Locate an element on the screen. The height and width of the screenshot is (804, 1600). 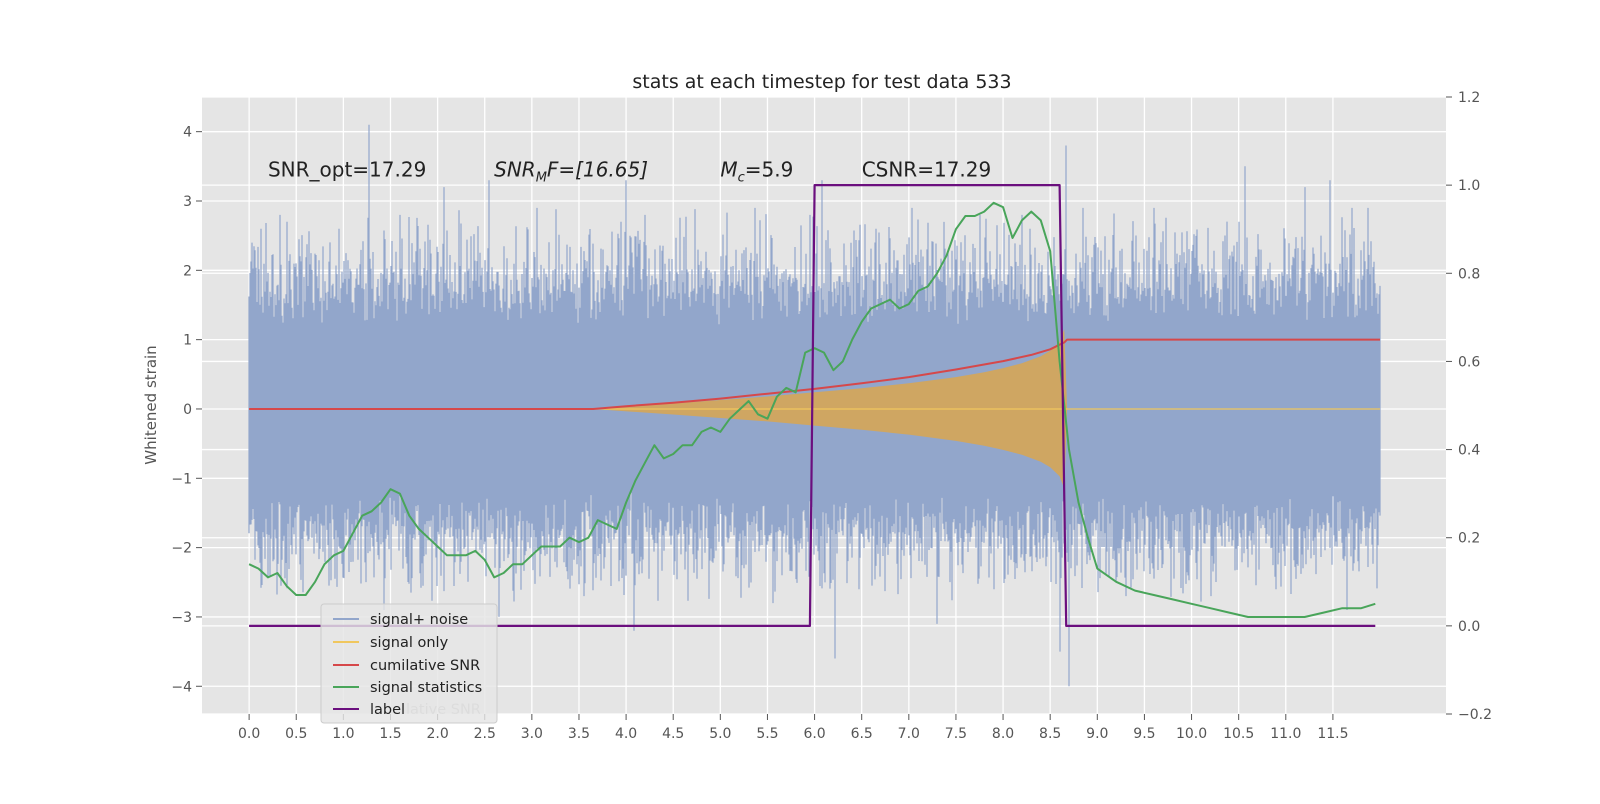
annotation-mc: Mc=5.9 is located at coordinates (756, 172).